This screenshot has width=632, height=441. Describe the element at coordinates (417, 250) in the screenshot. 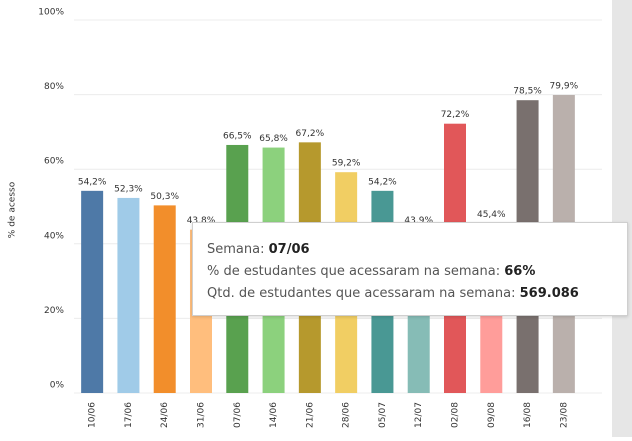

I see `tooltip-row: Semana: 07/06` at that location.